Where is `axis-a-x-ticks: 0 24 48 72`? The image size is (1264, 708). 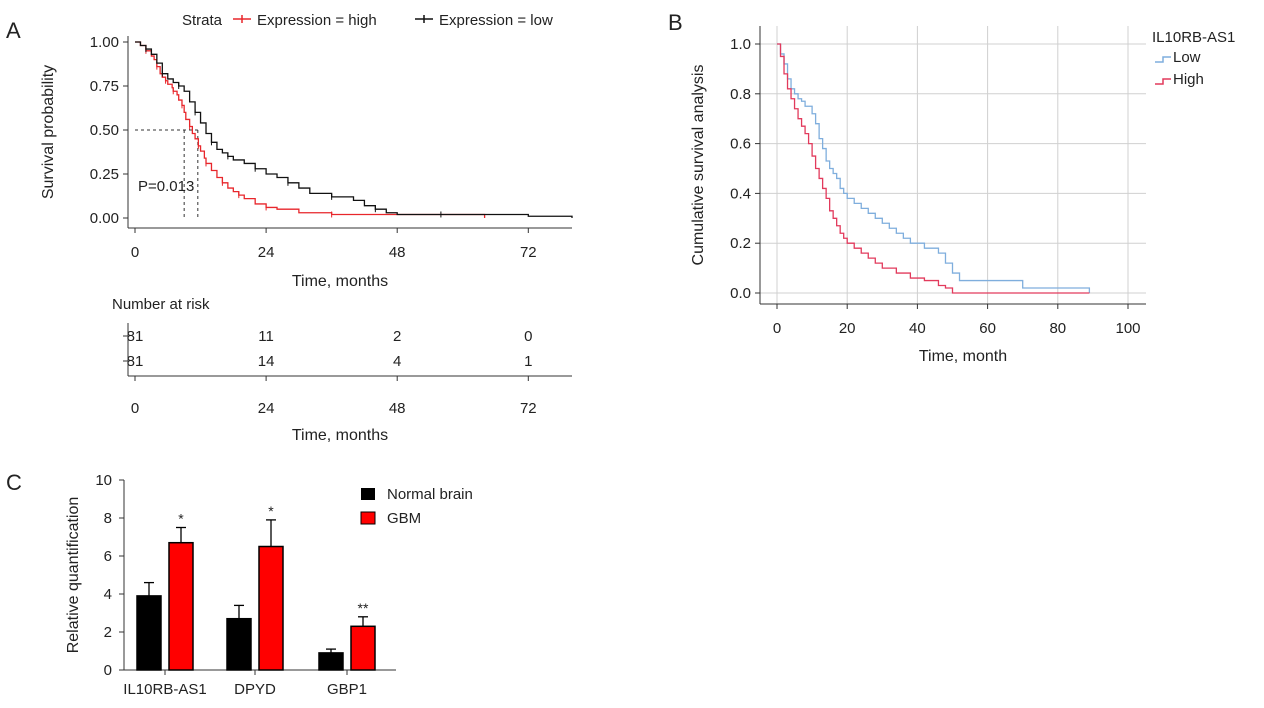 axis-a-x-ticks: 0 24 48 72 is located at coordinates (334, 244).